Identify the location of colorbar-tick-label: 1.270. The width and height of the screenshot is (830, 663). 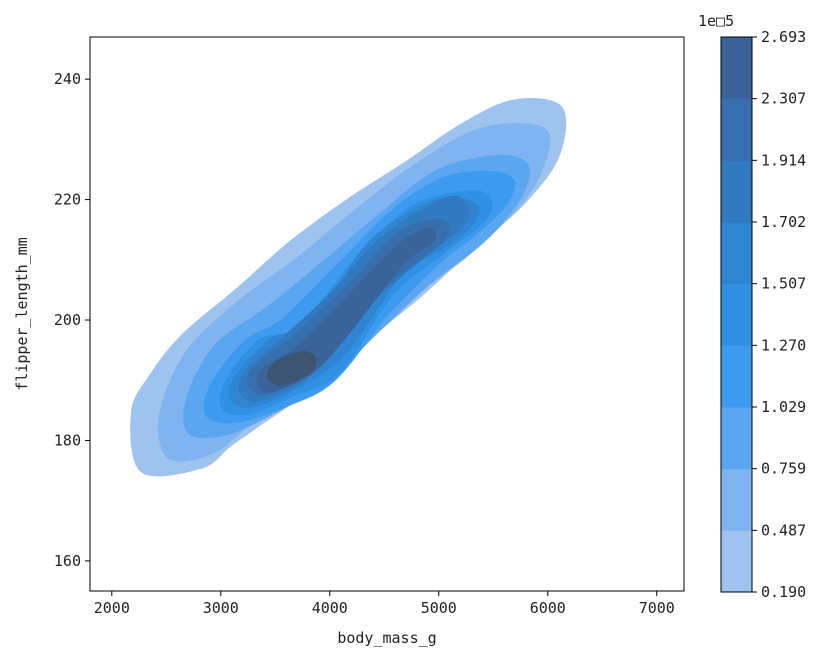
(783, 345).